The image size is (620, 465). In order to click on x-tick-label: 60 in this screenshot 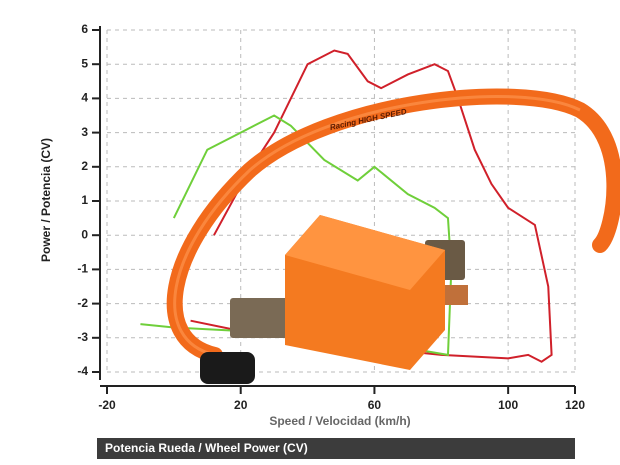, I will do `click(375, 405)`.